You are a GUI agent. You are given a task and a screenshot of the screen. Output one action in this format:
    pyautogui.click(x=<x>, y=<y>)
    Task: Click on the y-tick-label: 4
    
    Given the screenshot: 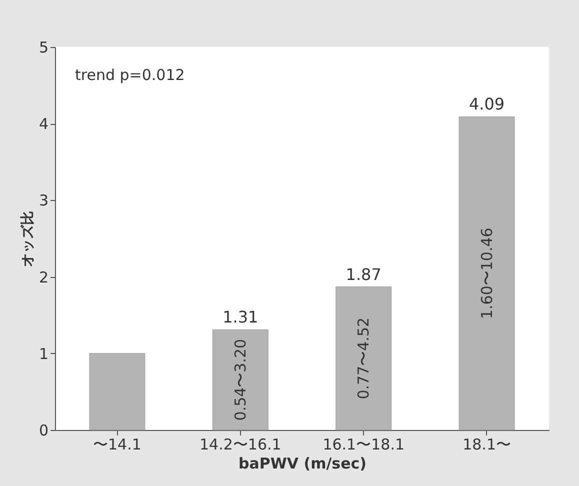 What is the action you would take?
    pyautogui.click(x=43, y=124)
    